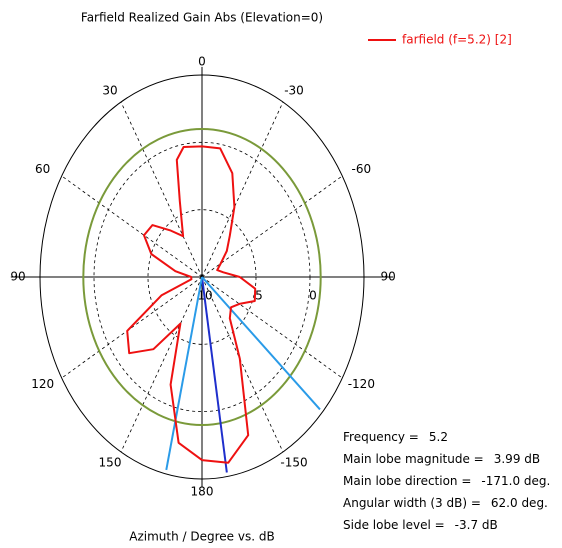 The width and height of the screenshot is (562, 548). I want to click on angle-tick-label: -90, so click(386, 277).